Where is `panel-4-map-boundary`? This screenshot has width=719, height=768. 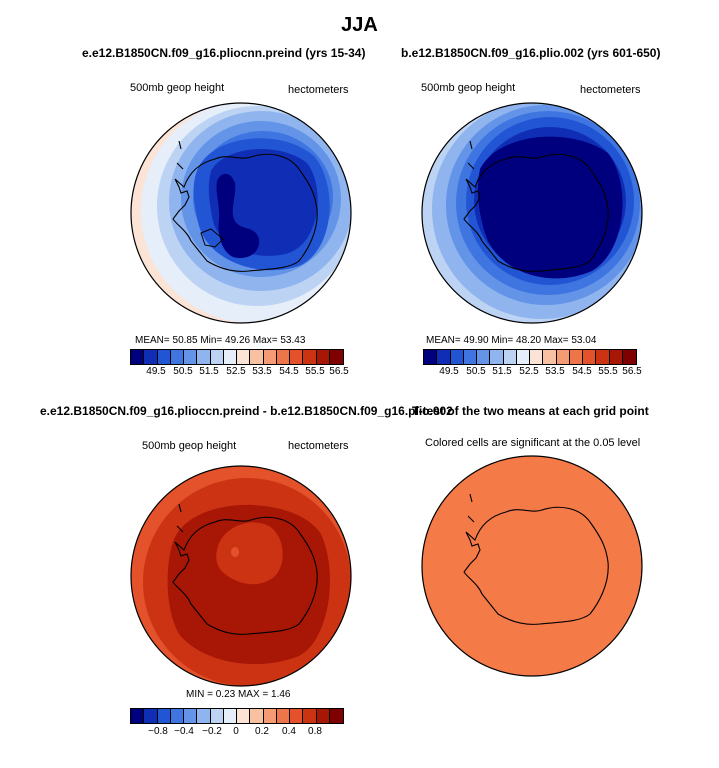 panel-4-map-boundary is located at coordinates (532, 566).